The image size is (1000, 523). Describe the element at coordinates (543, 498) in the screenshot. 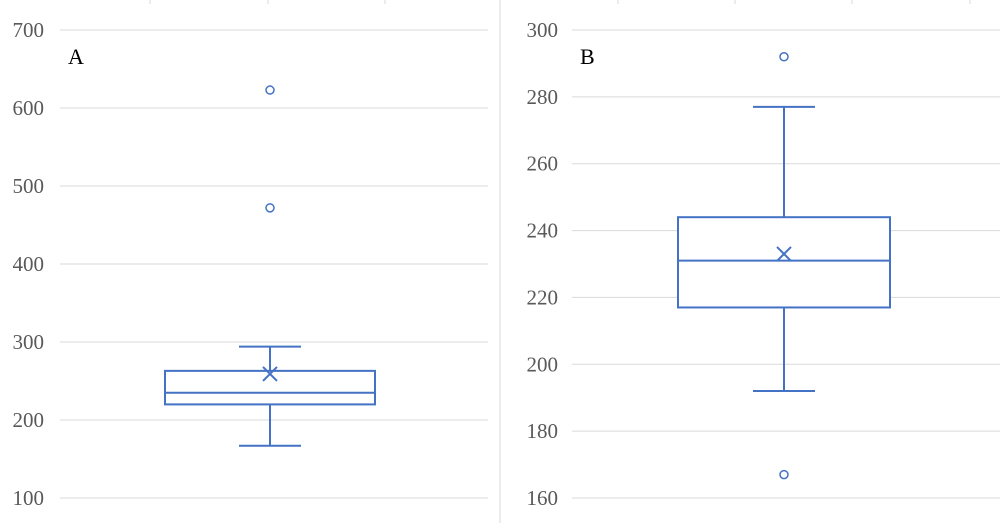

I see `y-tick-label: 160` at that location.